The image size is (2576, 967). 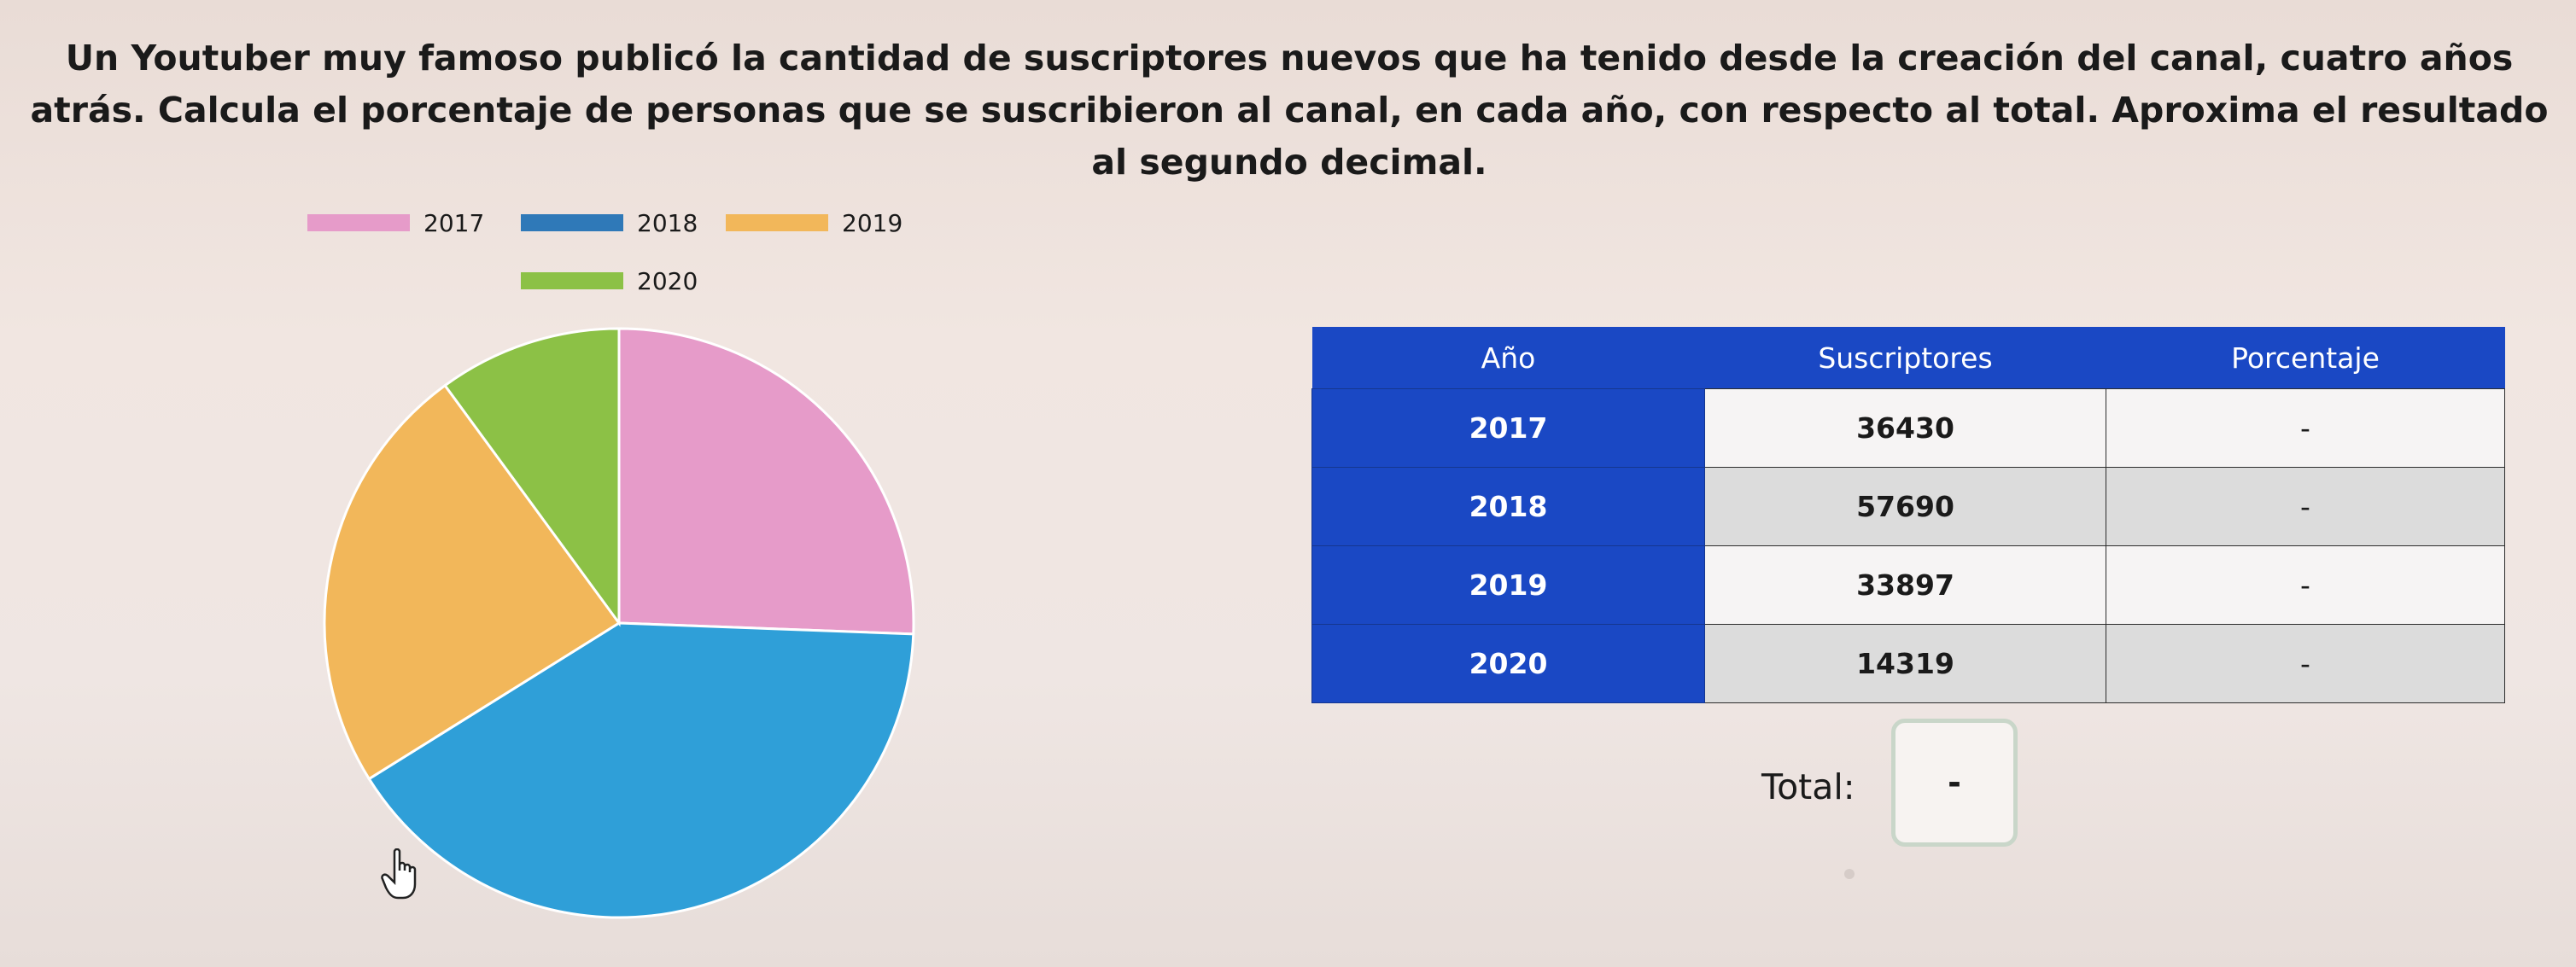 I want to click on table-row: 2017 36430 -, so click(x=1908, y=428).